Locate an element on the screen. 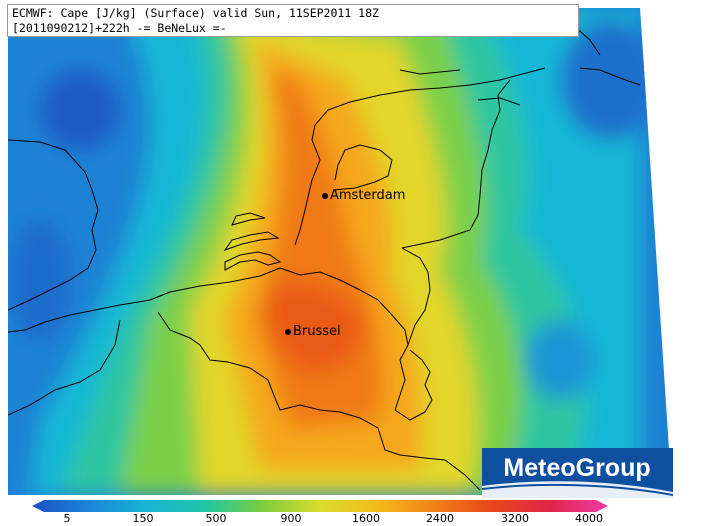 The image size is (725, 526). scale-label-150: 150 is located at coordinates (143, 518).